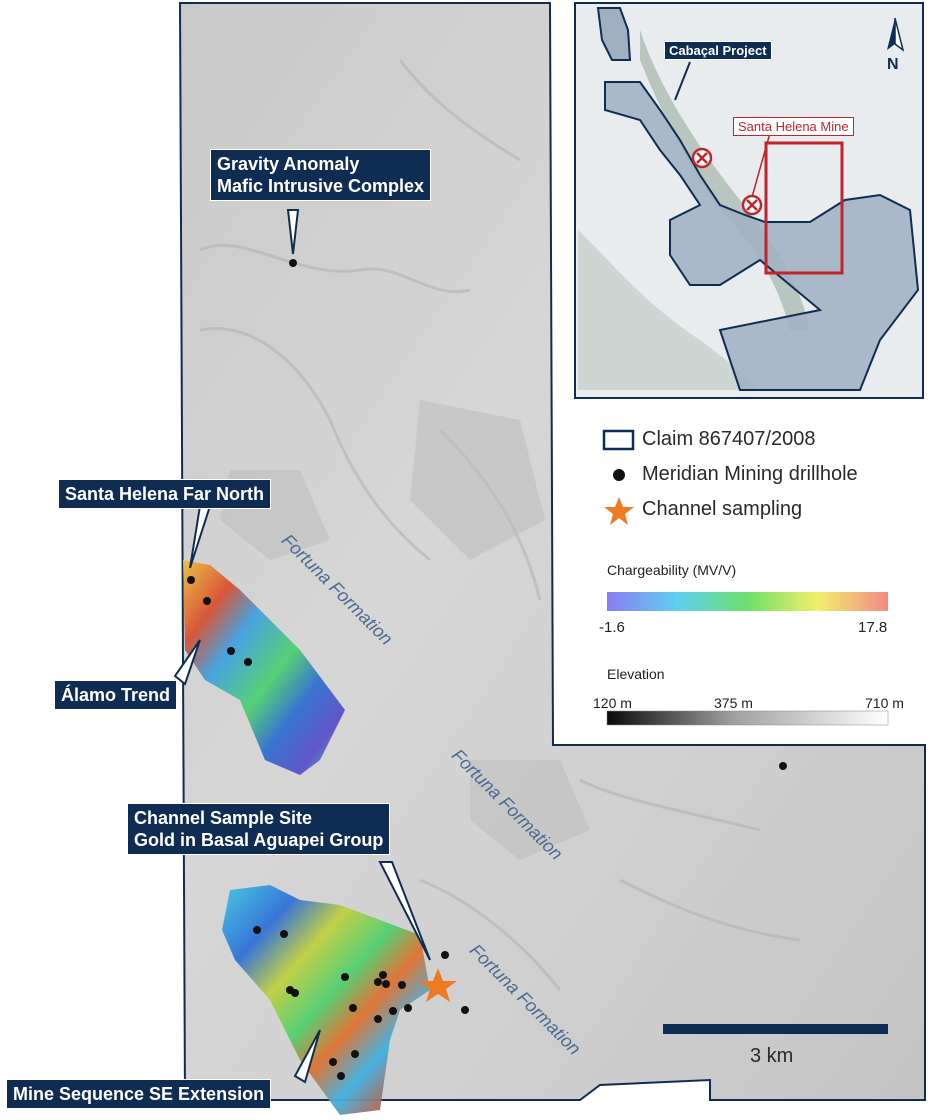 The width and height of the screenshot is (935, 1120). I want to click on scale-bar, so click(775, 1029).